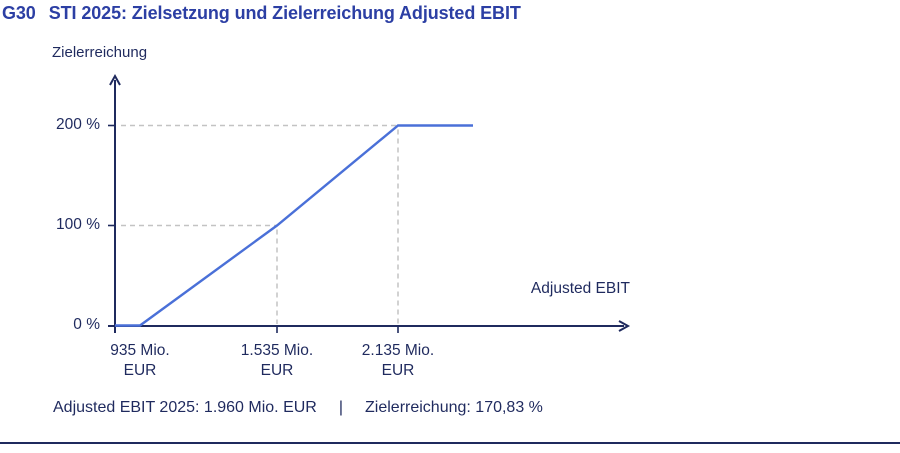 The image size is (900, 453). What do you see at coordinates (115, 79) in the screenshot?
I see `y-axis-arrowhead-icon` at bounding box center [115, 79].